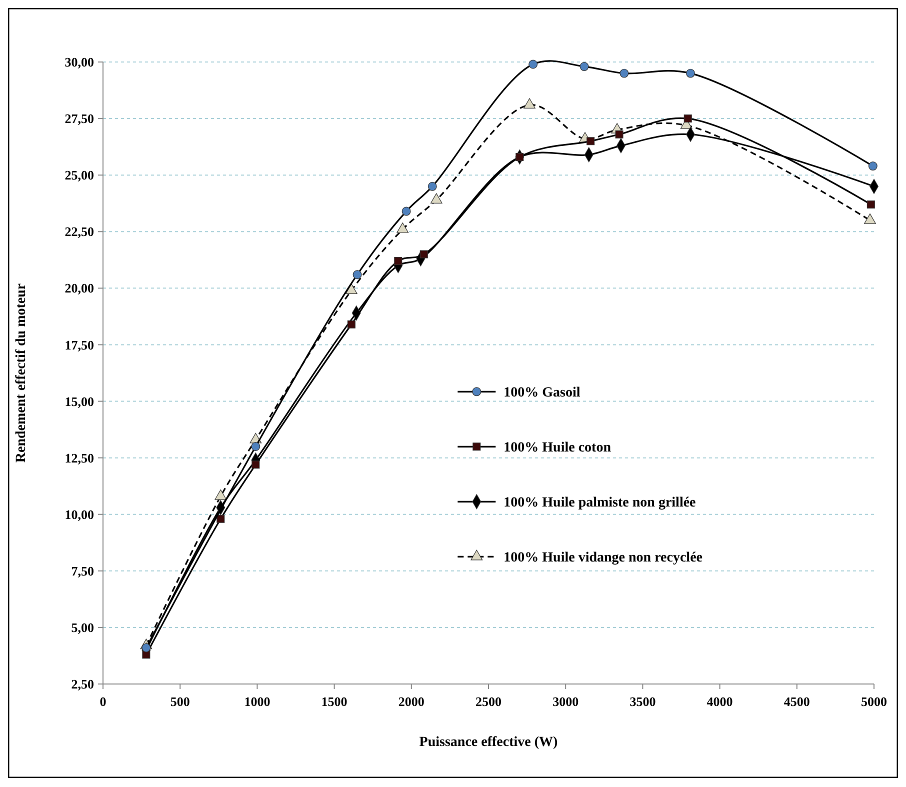  What do you see at coordinates (719, 701) in the screenshot?
I see `x-tick-label: 4000` at bounding box center [719, 701].